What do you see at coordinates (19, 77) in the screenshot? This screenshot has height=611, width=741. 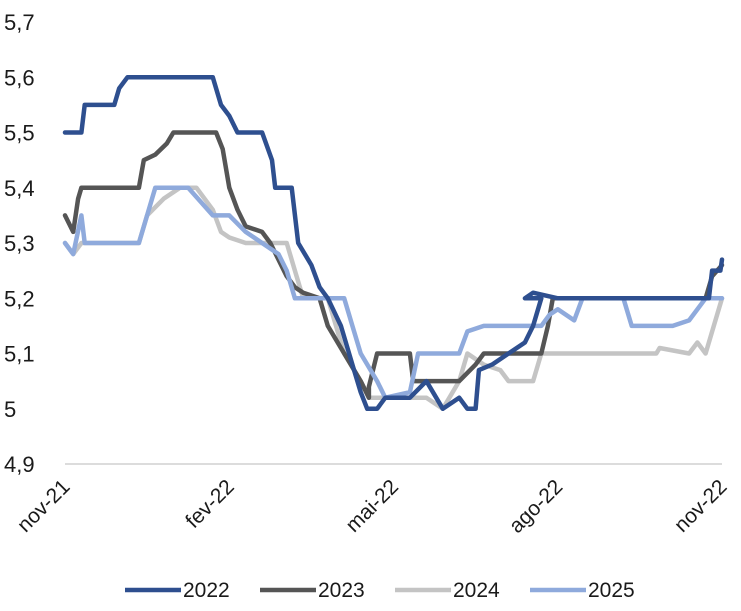 I see `y-tick-label: 5,6` at bounding box center [19, 77].